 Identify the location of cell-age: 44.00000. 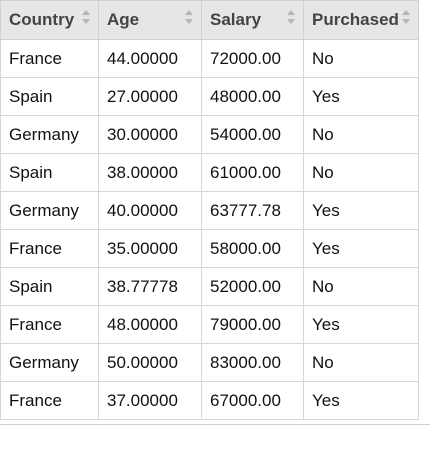
(150, 58).